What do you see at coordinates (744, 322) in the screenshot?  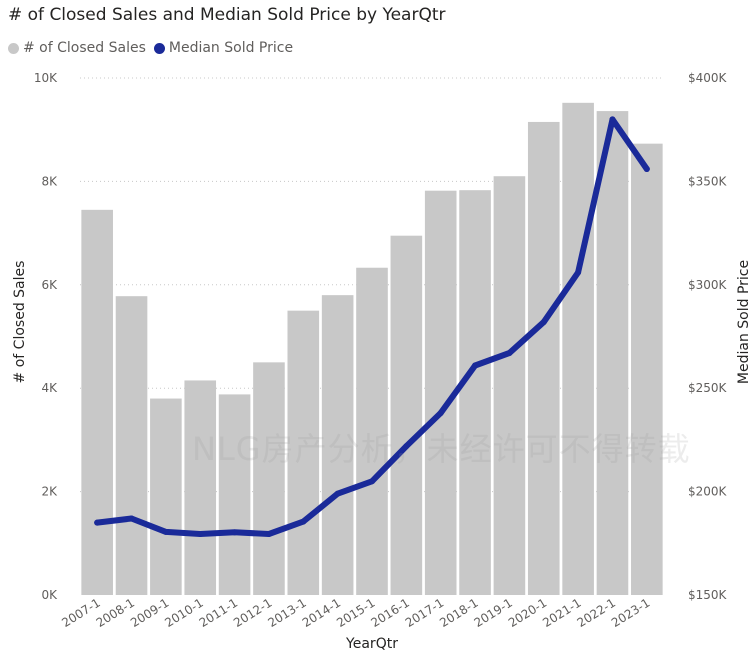 I see `y-axis-title-right: Median Sold Price` at bounding box center [744, 322].